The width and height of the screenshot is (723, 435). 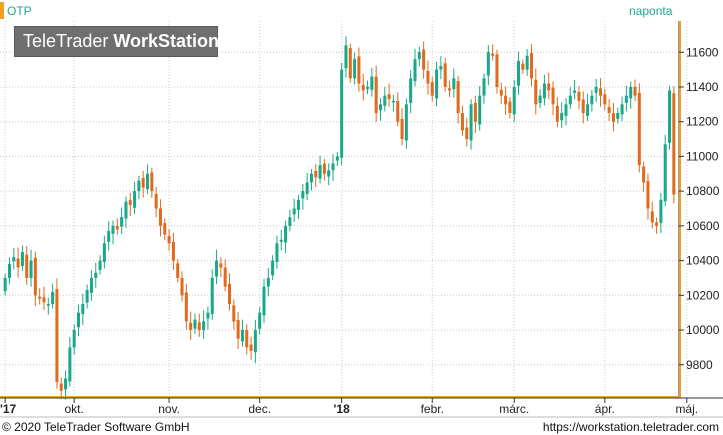 I want to click on period-label: naponta, so click(x=651, y=11).